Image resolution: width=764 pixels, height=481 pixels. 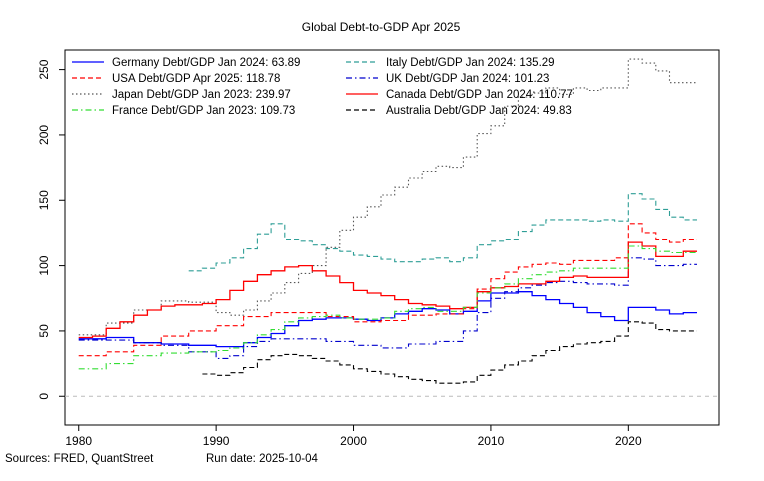 What do you see at coordinates (44, 331) in the screenshot?
I see `y-tick-label: 50` at bounding box center [44, 331].